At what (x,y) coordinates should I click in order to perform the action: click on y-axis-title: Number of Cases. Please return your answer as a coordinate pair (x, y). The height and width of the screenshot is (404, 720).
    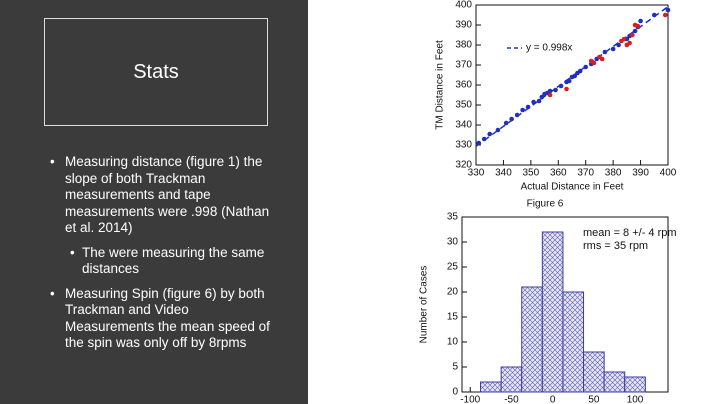
    Looking at the image, I should click on (424, 305).